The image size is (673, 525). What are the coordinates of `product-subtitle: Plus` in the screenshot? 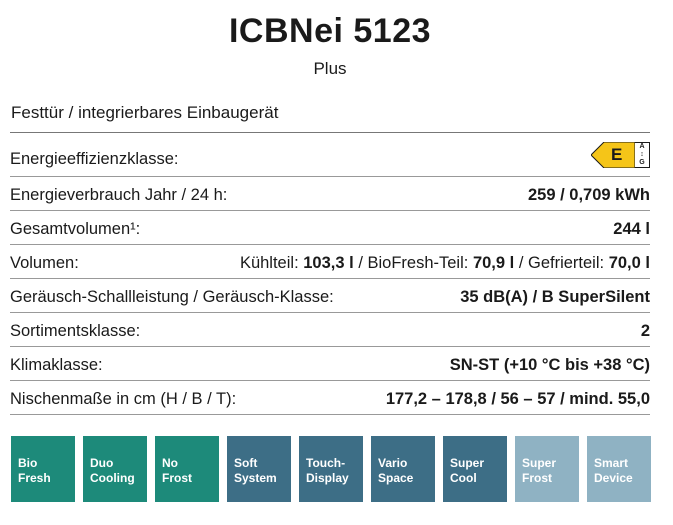 It's located at (330, 68).